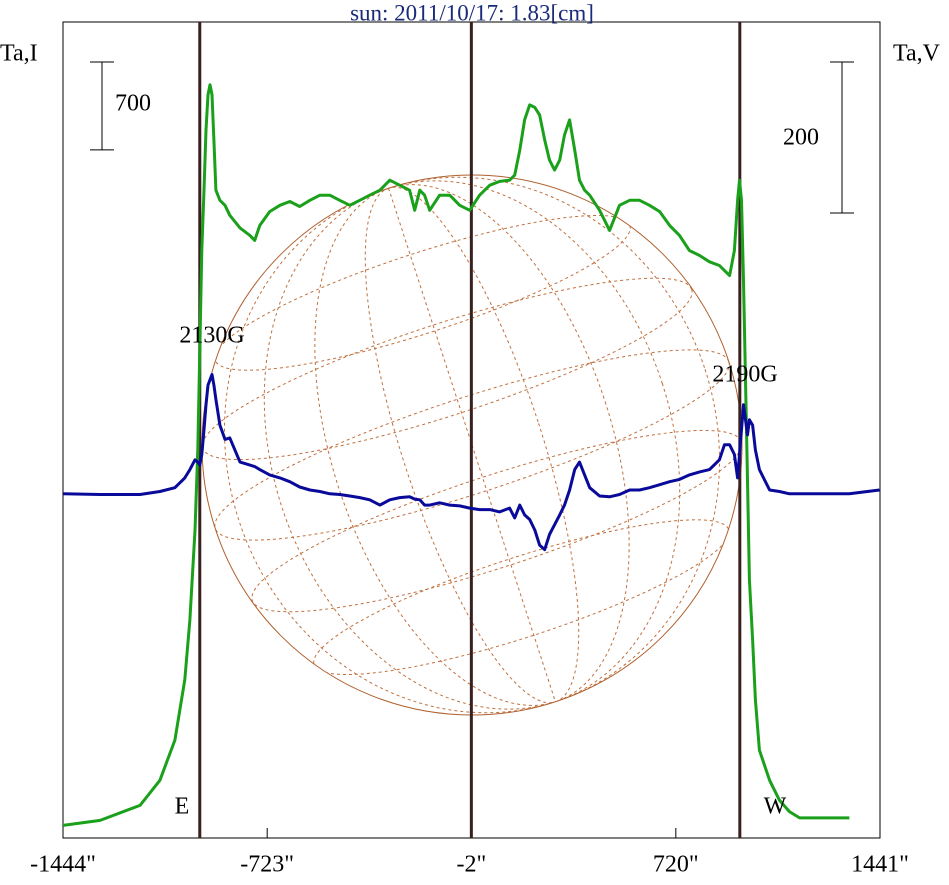  What do you see at coordinates (472, 12) in the screenshot?
I see `chart-title: sun: 2011/10/17: 1.83[cm]` at bounding box center [472, 12].